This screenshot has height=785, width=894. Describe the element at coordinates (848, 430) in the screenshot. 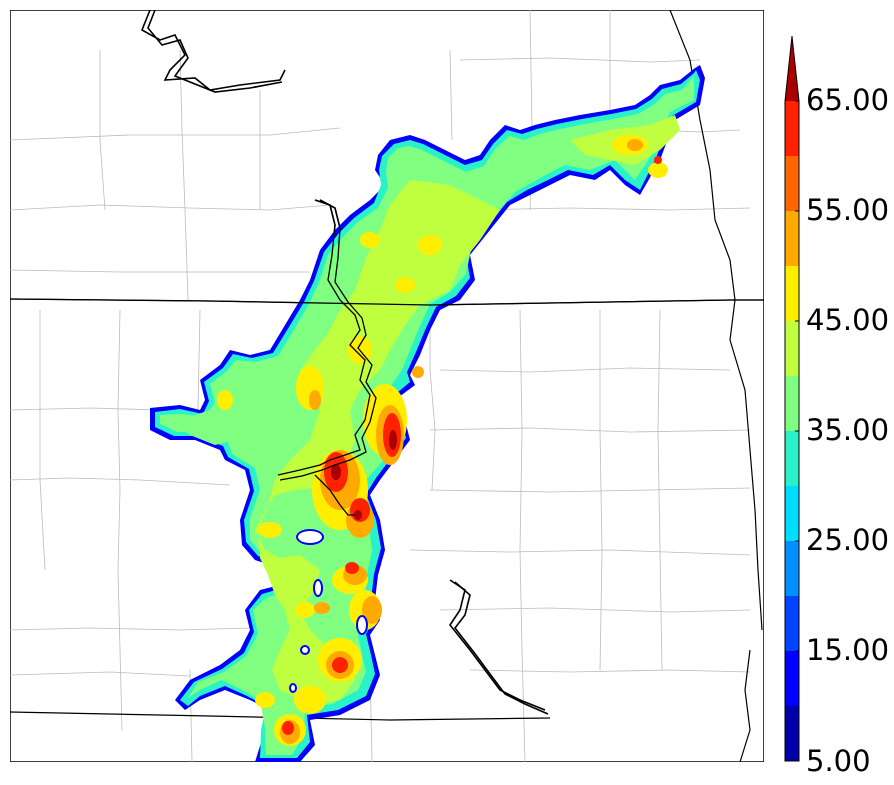

I see `colorbar-label-35: 35.00` at that location.